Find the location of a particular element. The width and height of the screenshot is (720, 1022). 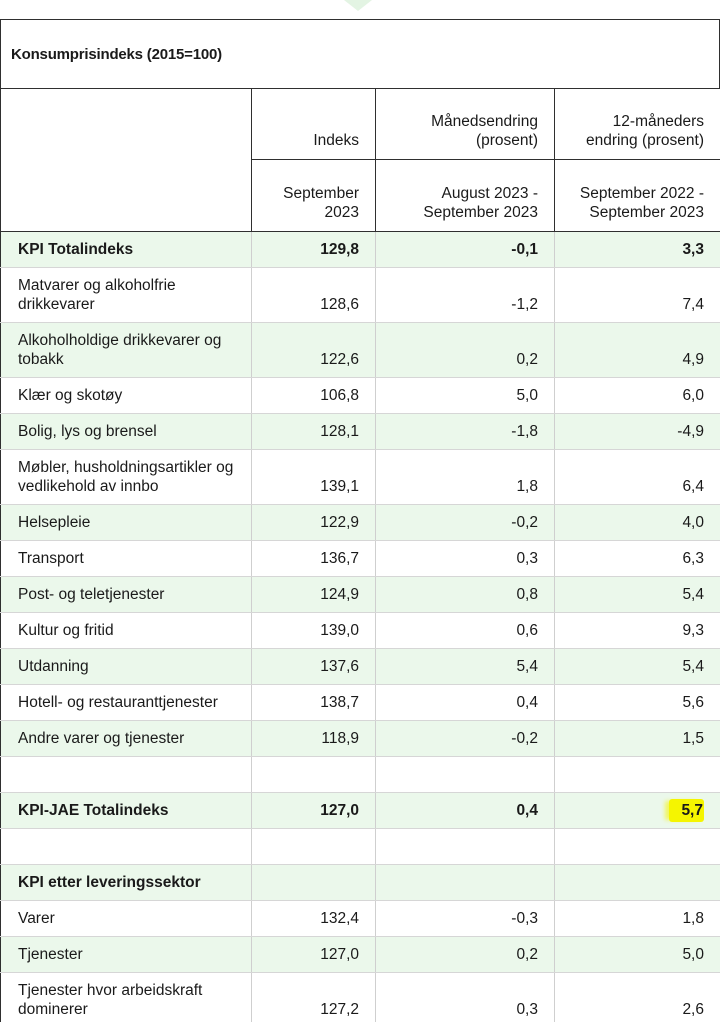

cell-indeks: 136,7 is located at coordinates (313, 558).